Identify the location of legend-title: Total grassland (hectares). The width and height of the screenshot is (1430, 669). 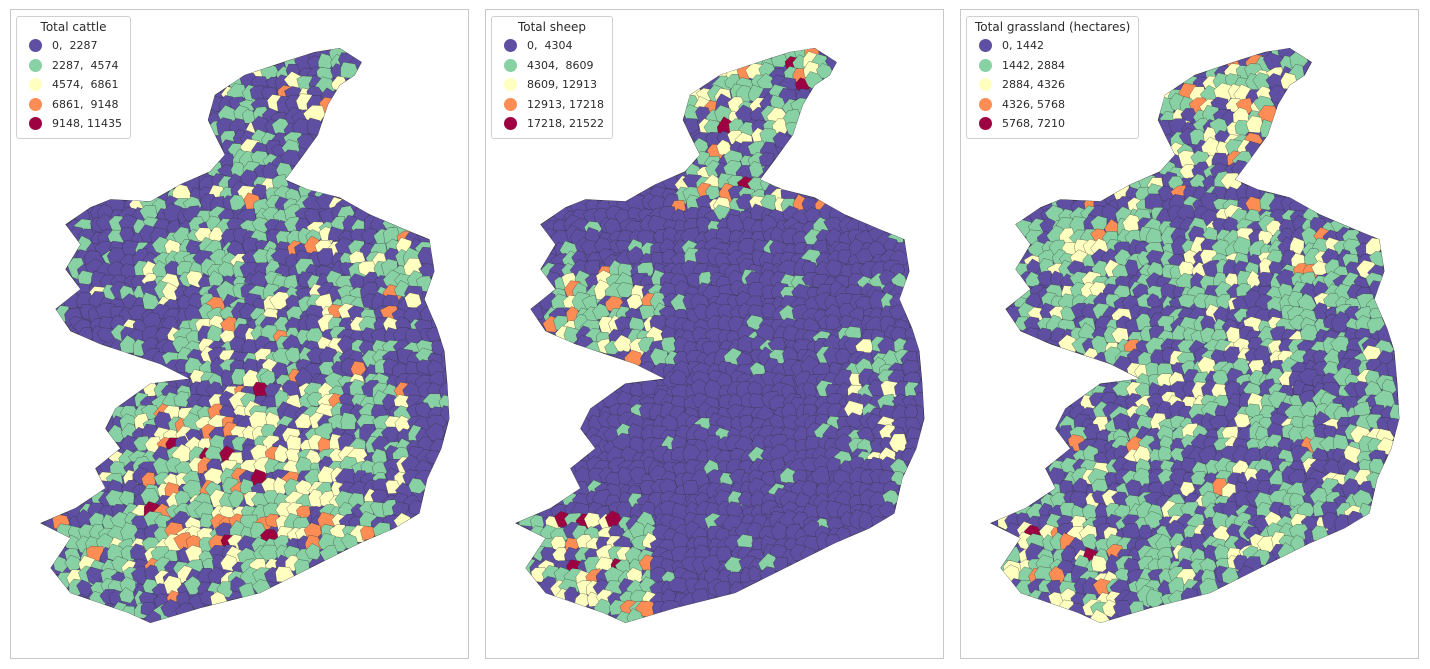
(1053, 27).